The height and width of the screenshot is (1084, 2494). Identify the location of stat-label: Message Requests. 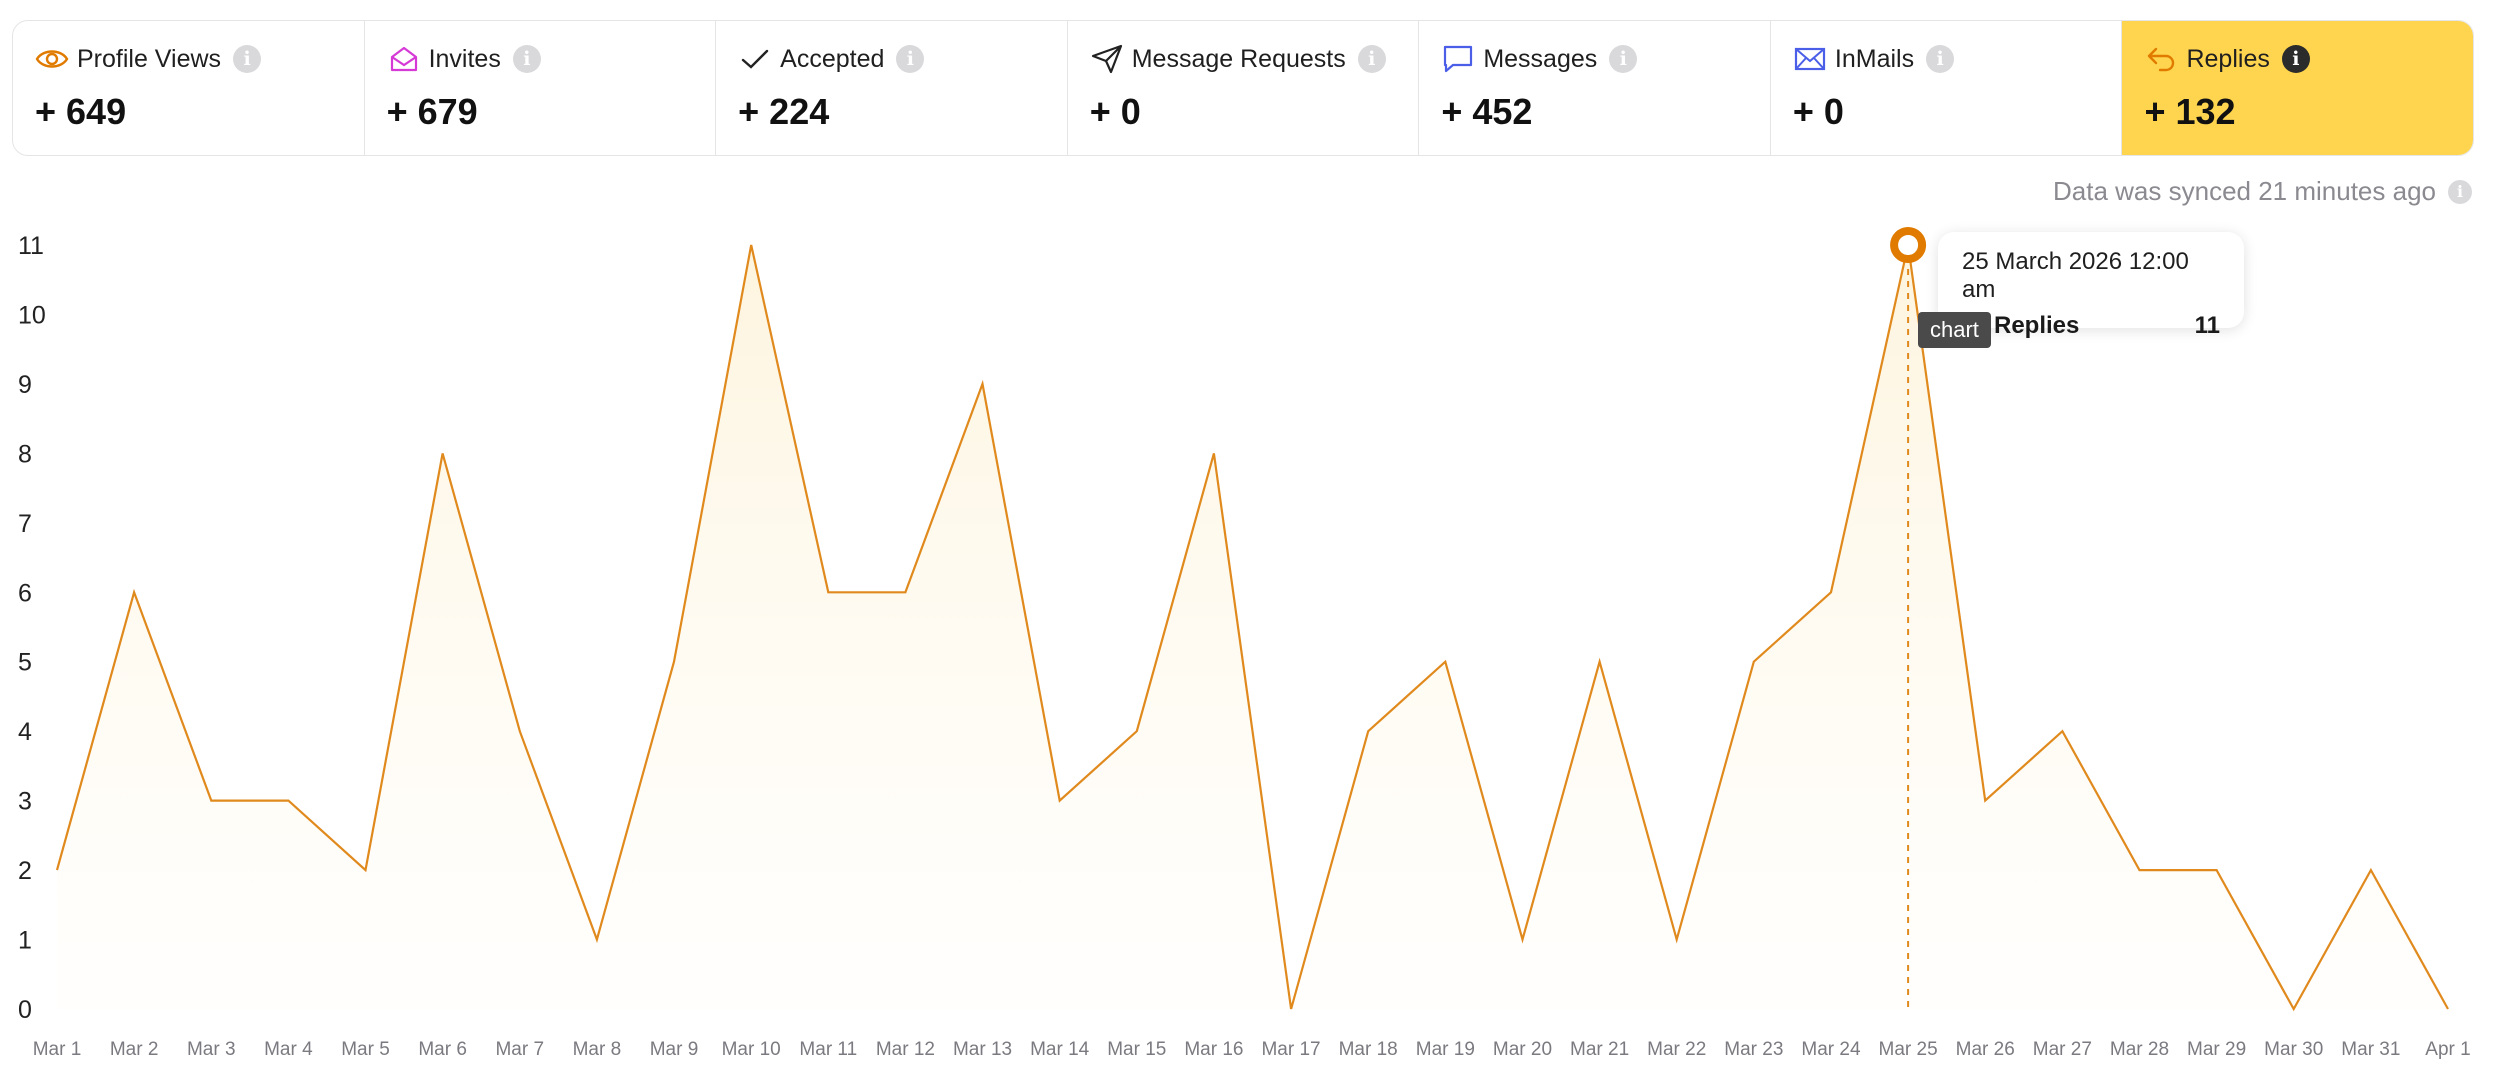
(1238, 58).